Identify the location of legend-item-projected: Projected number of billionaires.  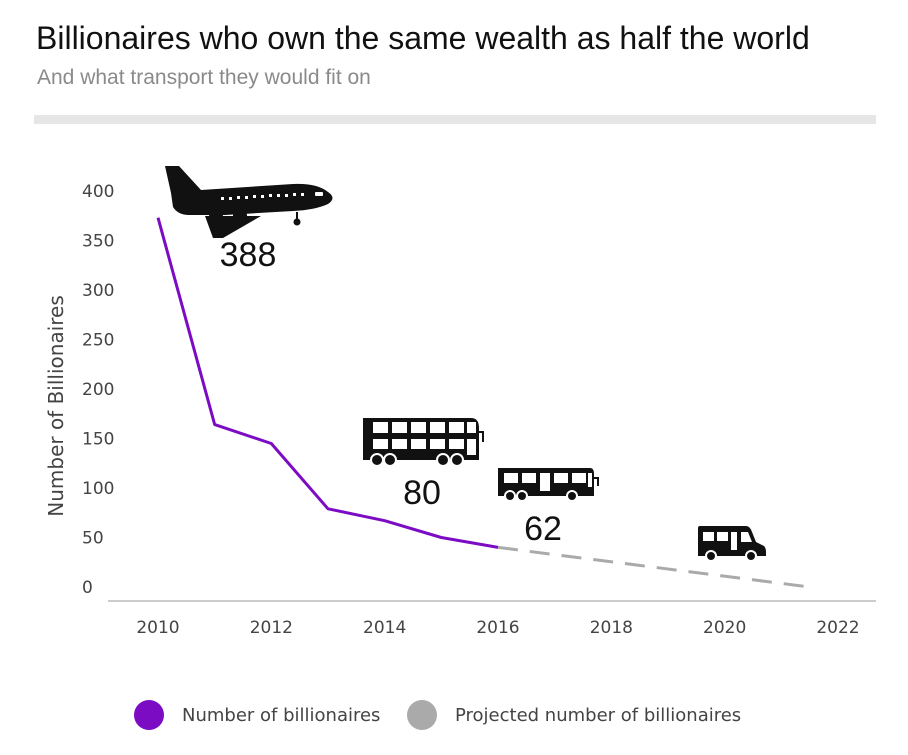
(574, 715).